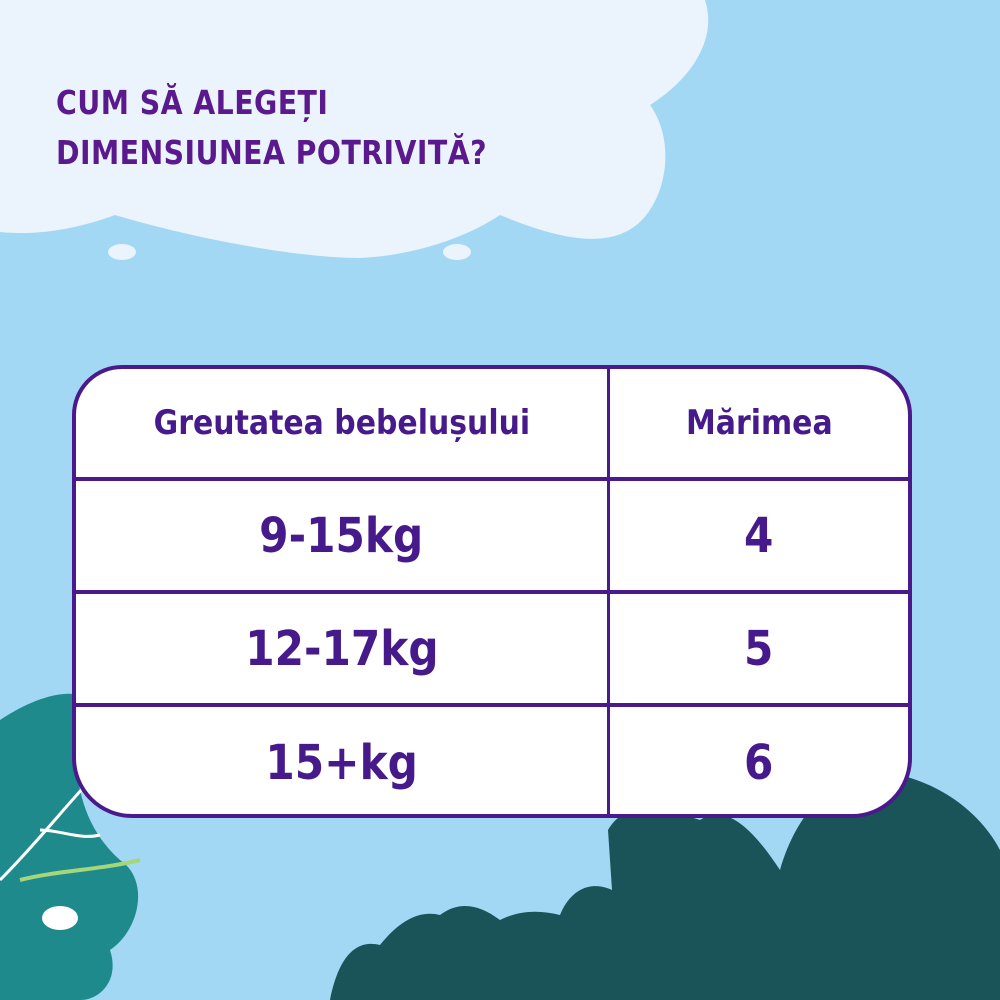  Describe the element at coordinates (759, 648) in the screenshot. I see `cell-size: 5` at that location.